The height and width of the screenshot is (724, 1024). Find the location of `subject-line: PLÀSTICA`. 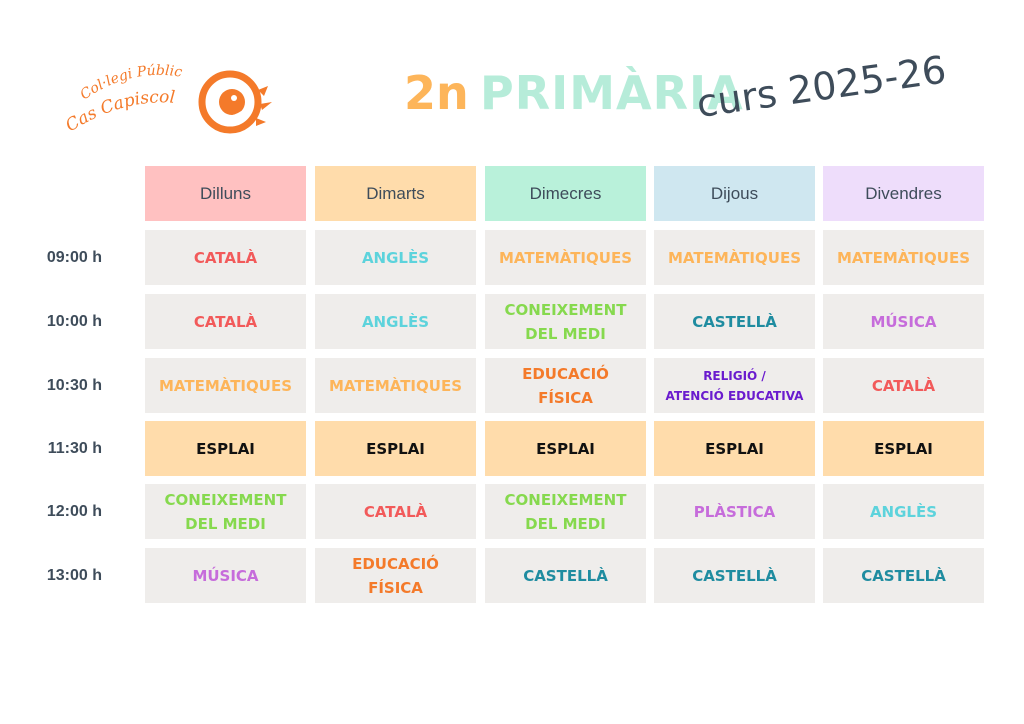

subject-line: PLÀSTICA is located at coordinates (734, 511).